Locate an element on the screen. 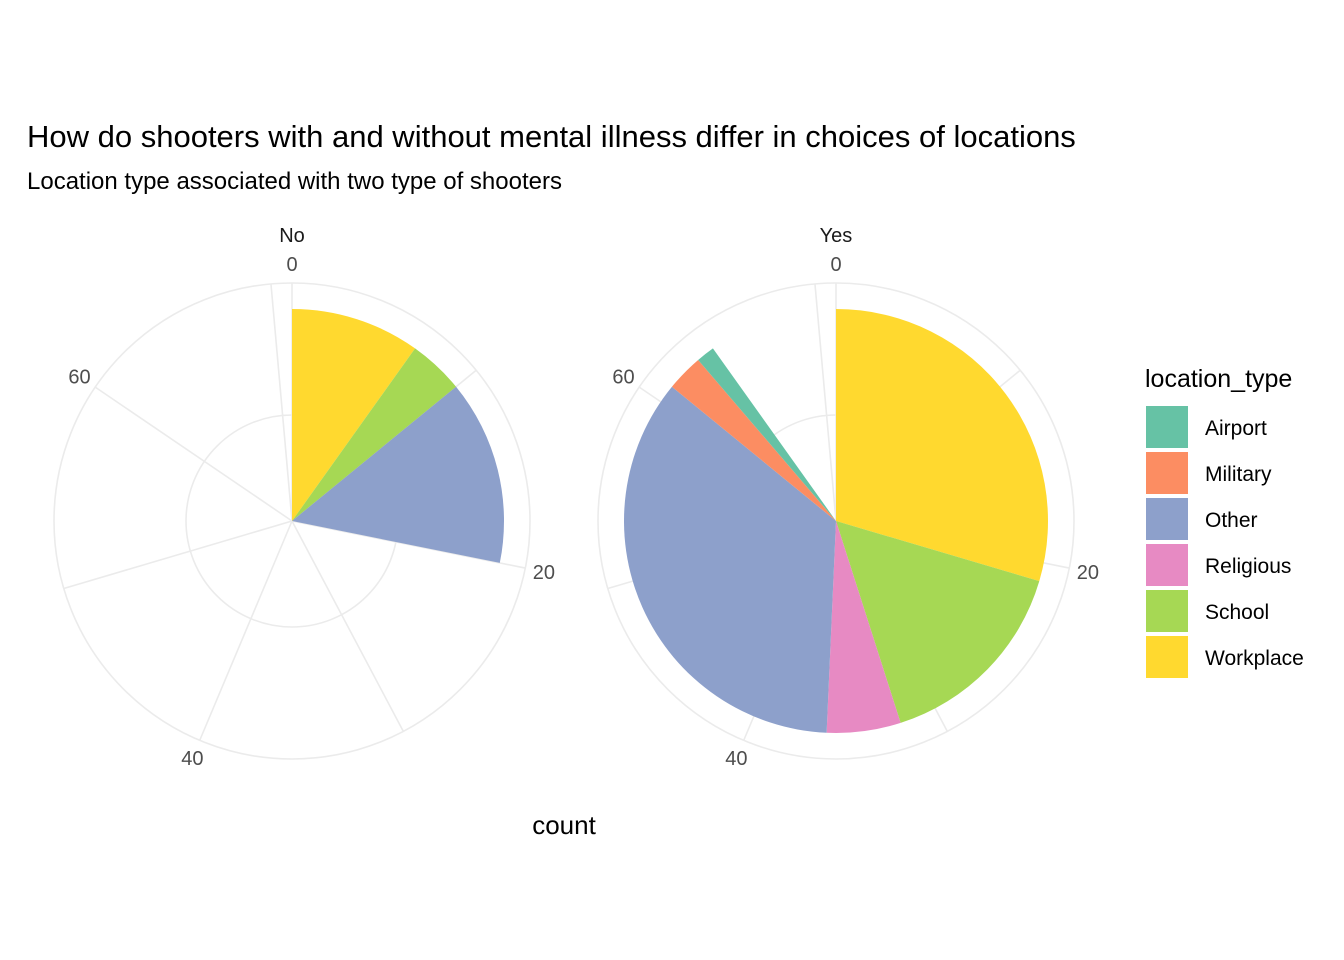 This screenshot has width=1344, height=960. legend-key-other is located at coordinates (1167, 519).